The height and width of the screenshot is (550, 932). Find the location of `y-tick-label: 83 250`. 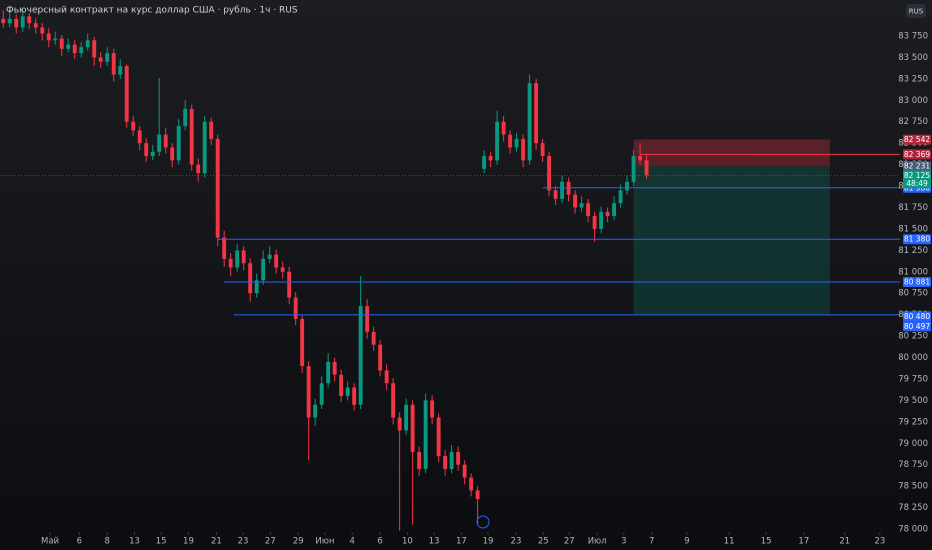

y-tick-label: 83 250 is located at coordinates (913, 79).